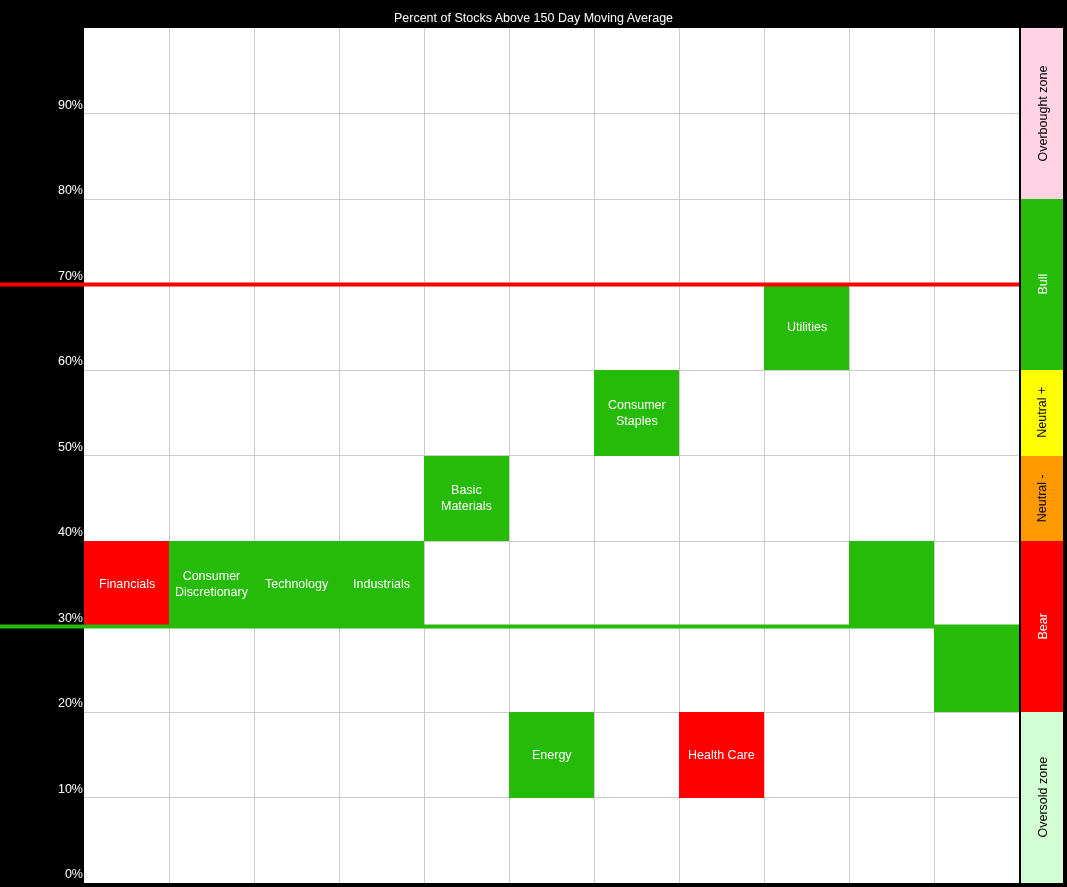 The height and width of the screenshot is (887, 1067). Describe the element at coordinates (70, 104) in the screenshot. I see `y-tick-label: 90%` at that location.